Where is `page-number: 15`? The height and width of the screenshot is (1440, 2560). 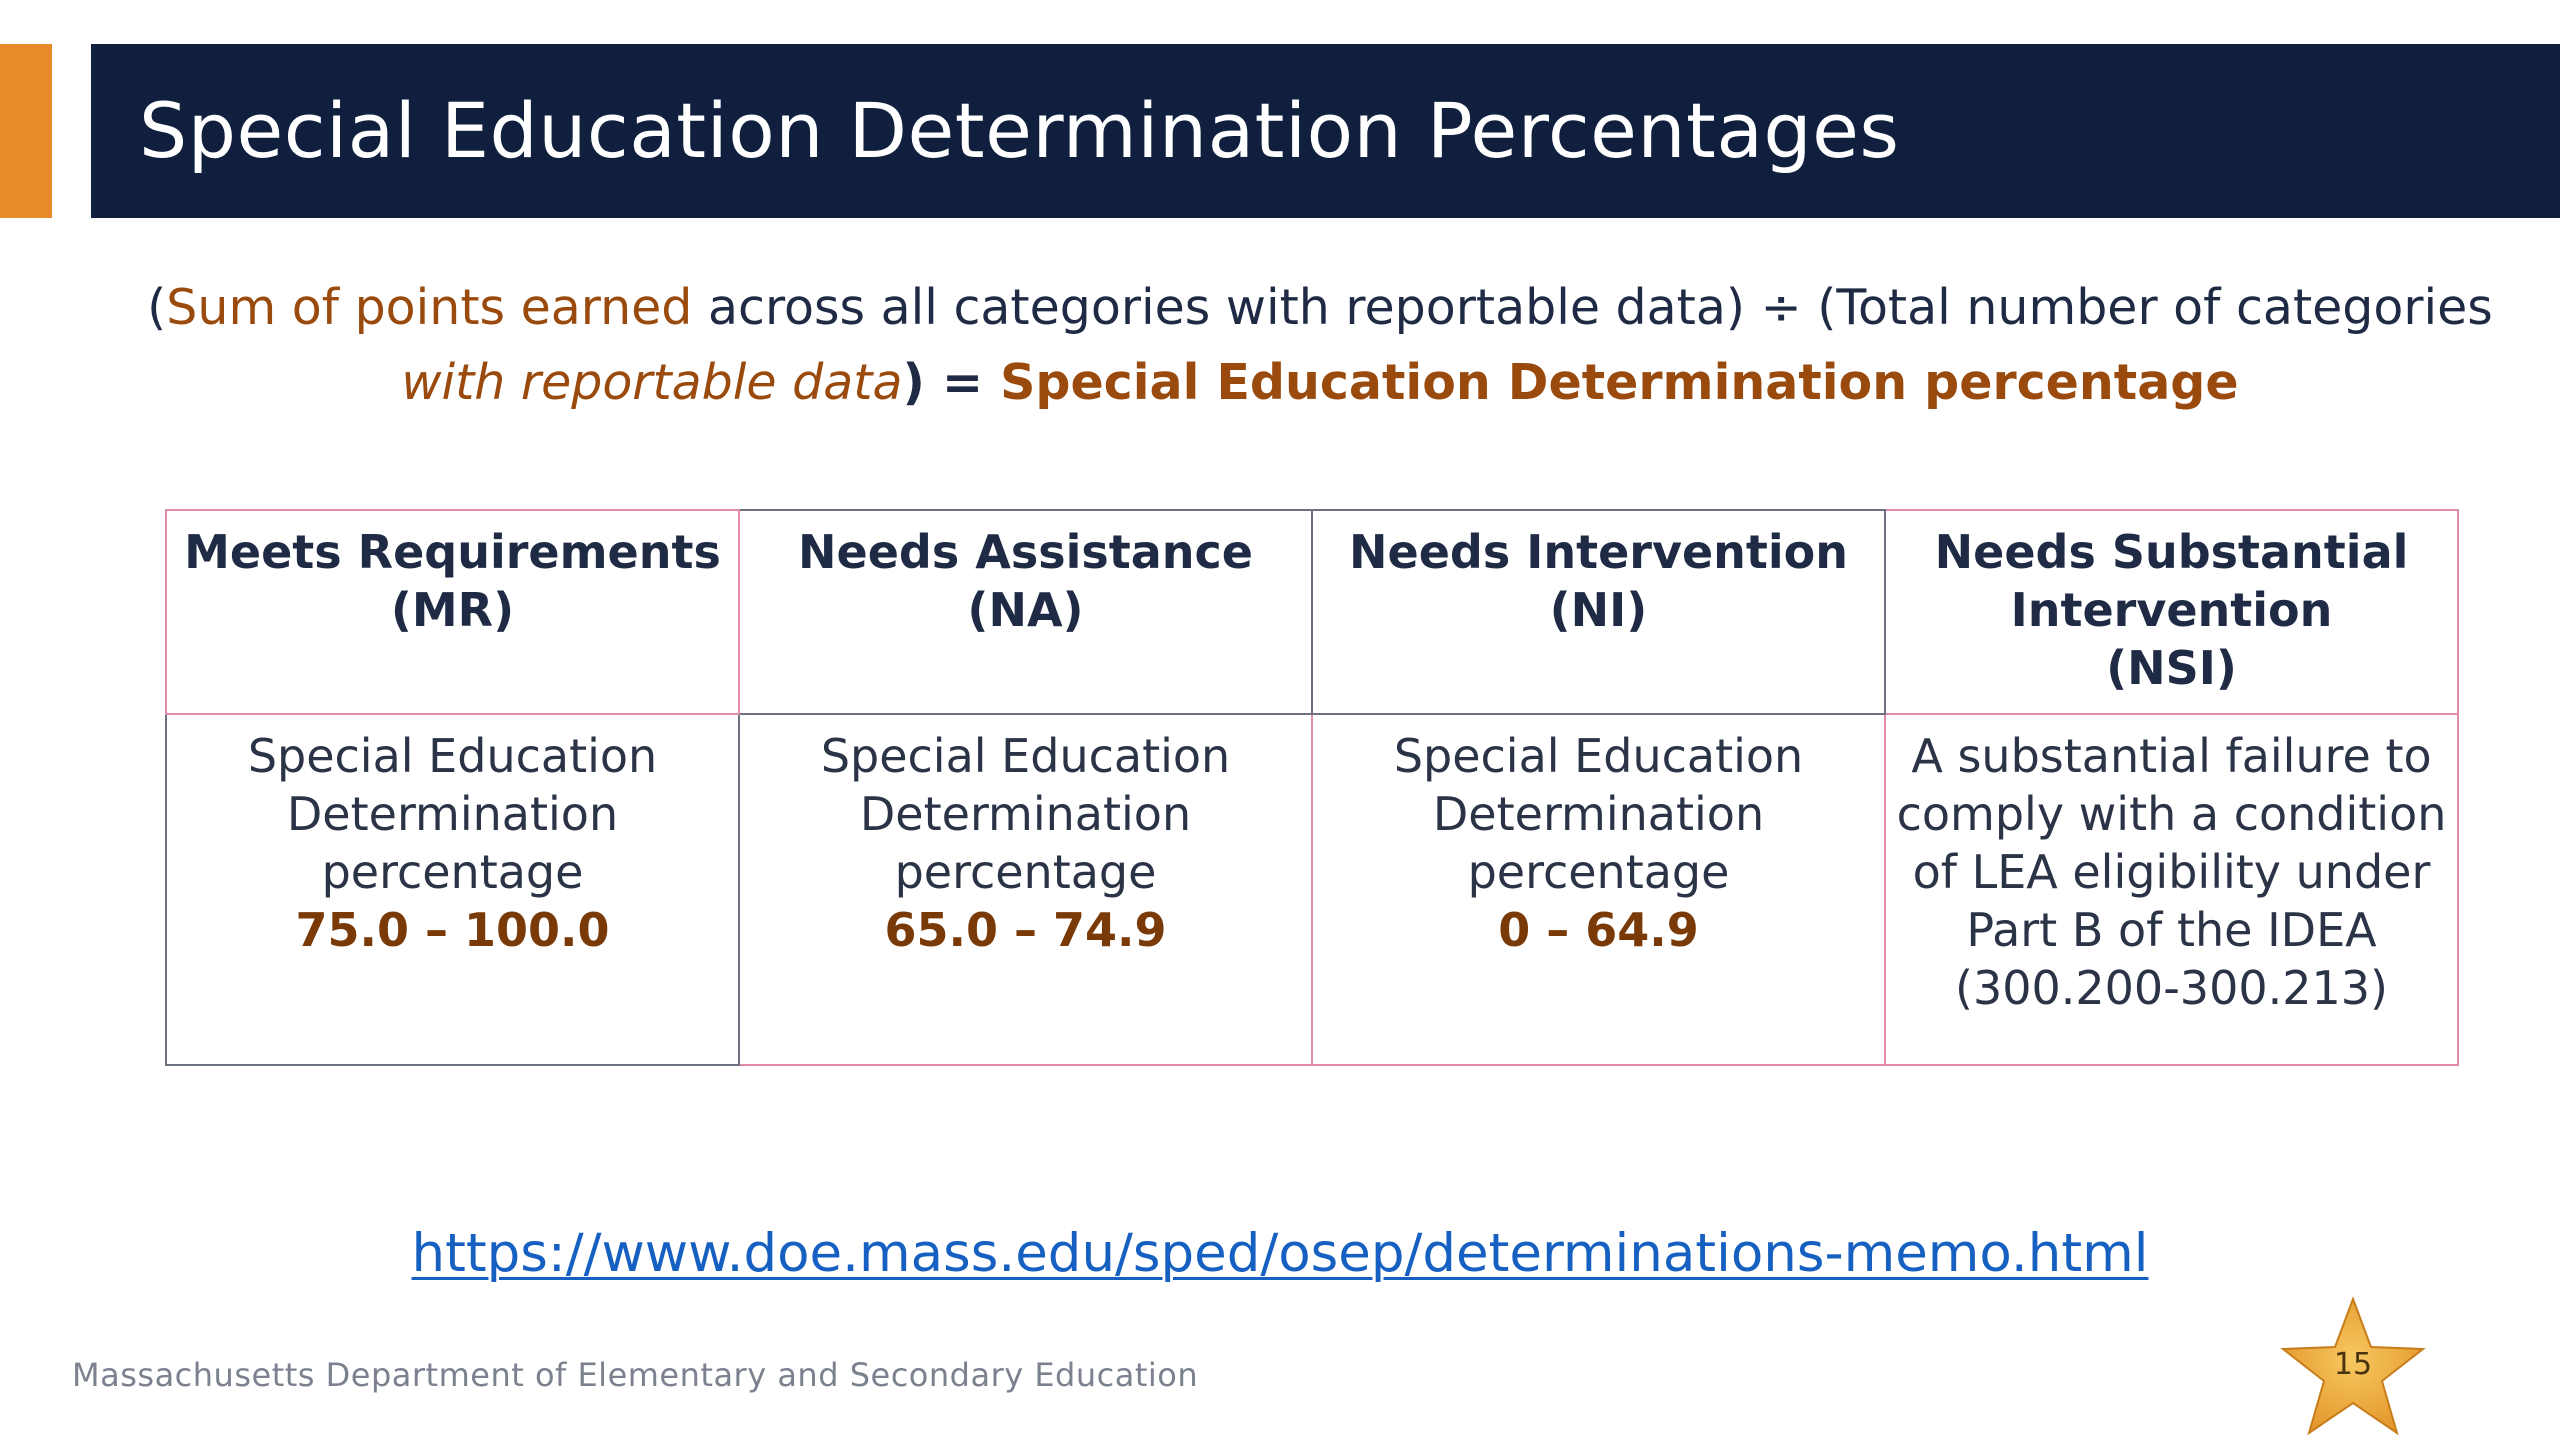 page-number: 15 is located at coordinates (2353, 1364).